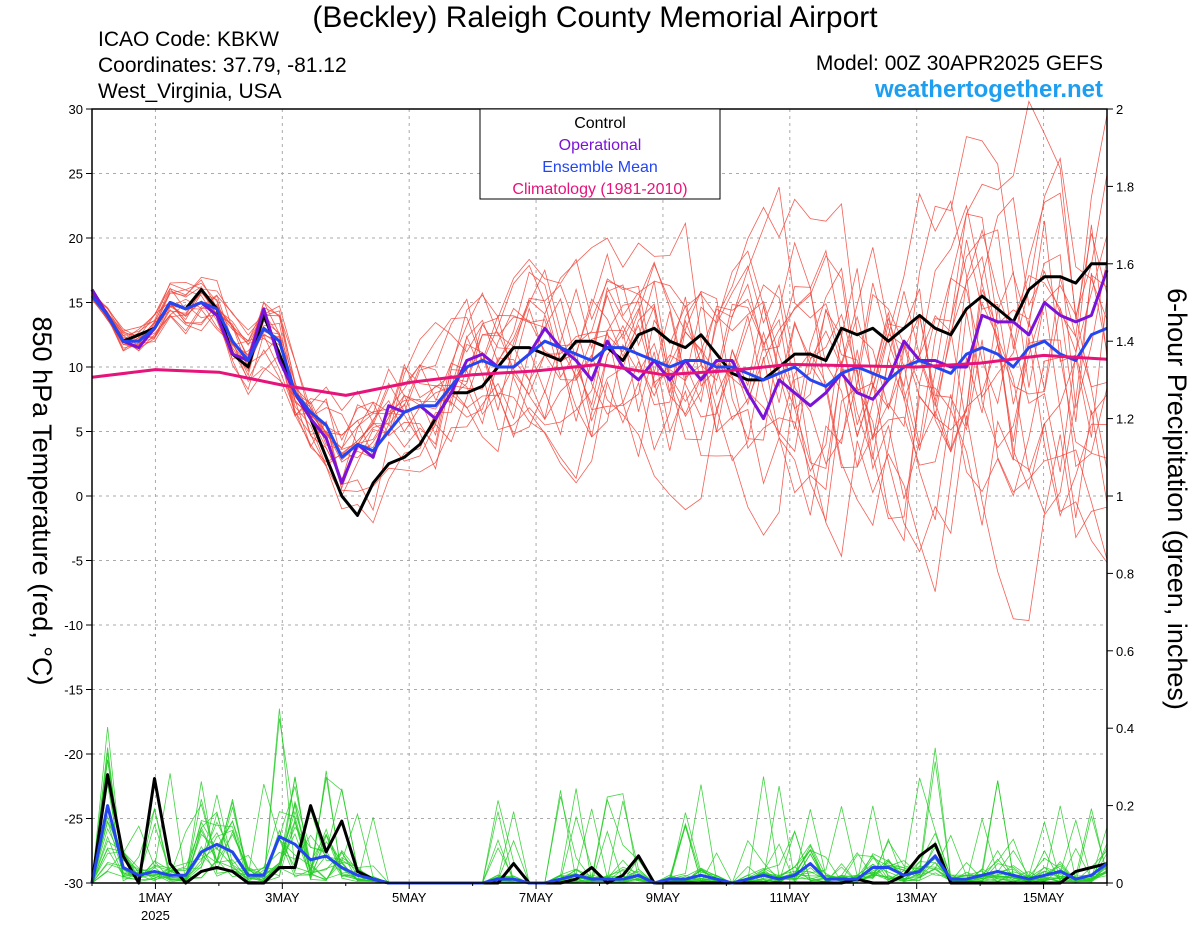 Image resolution: width=1200 pixels, height=927 pixels. What do you see at coordinates (1177, 499) in the screenshot?
I see `y-right-axis-label: 6-hour Precipitation (green, inches)` at bounding box center [1177, 499].